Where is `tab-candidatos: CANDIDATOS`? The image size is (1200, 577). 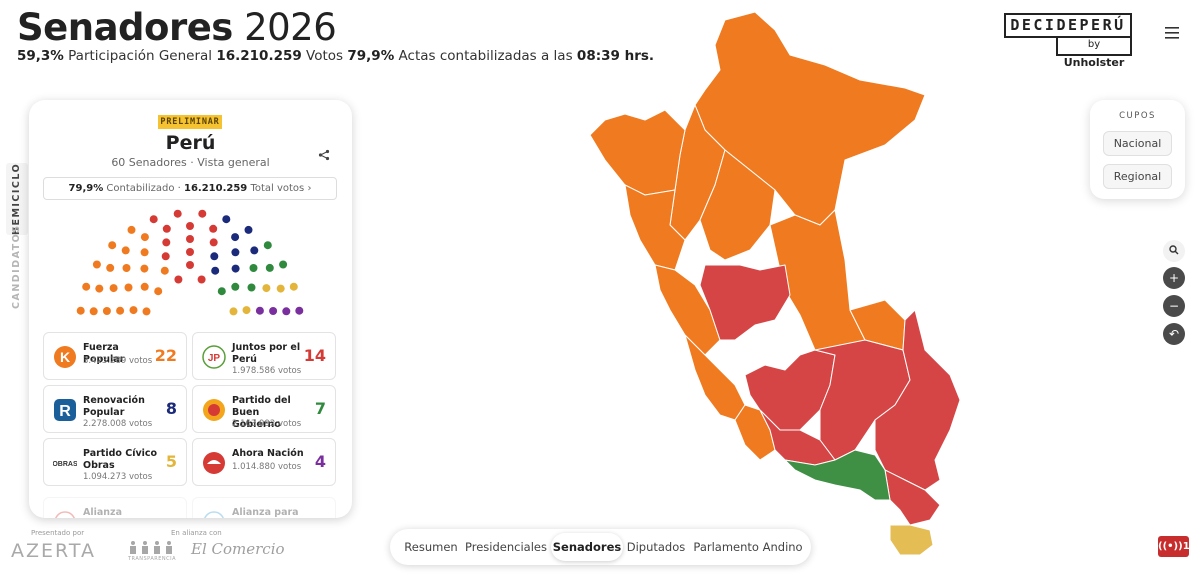
tab-candidatos: CANDIDATOS is located at coordinates (16, 266).